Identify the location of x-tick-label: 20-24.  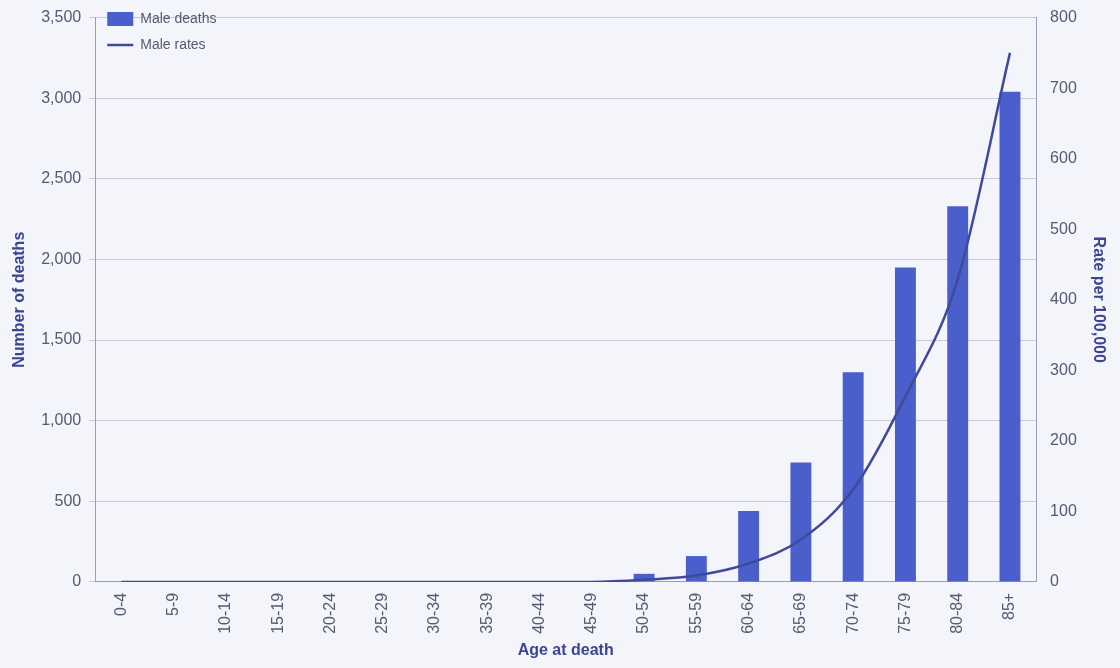
(329, 613).